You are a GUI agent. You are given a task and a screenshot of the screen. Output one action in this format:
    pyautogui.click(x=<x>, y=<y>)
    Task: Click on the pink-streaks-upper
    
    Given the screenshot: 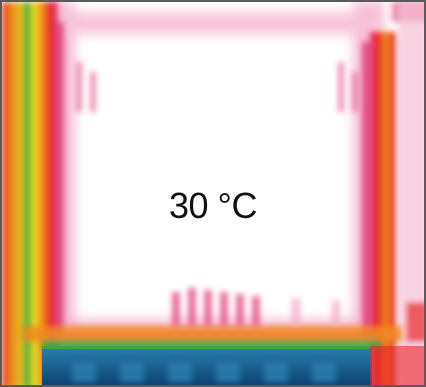 What is the action you would take?
    pyautogui.click(x=217, y=87)
    